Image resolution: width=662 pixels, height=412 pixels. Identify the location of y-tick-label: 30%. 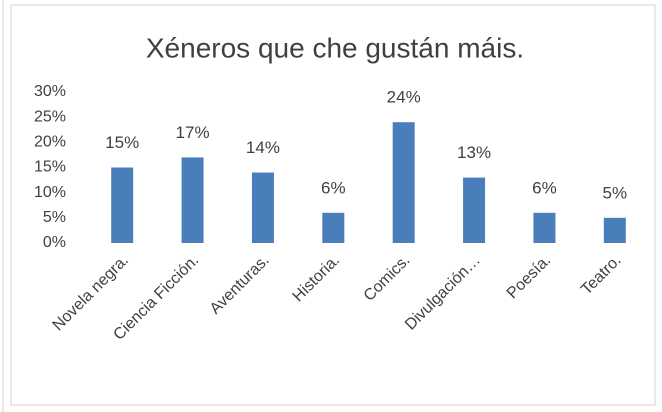
(50, 91).